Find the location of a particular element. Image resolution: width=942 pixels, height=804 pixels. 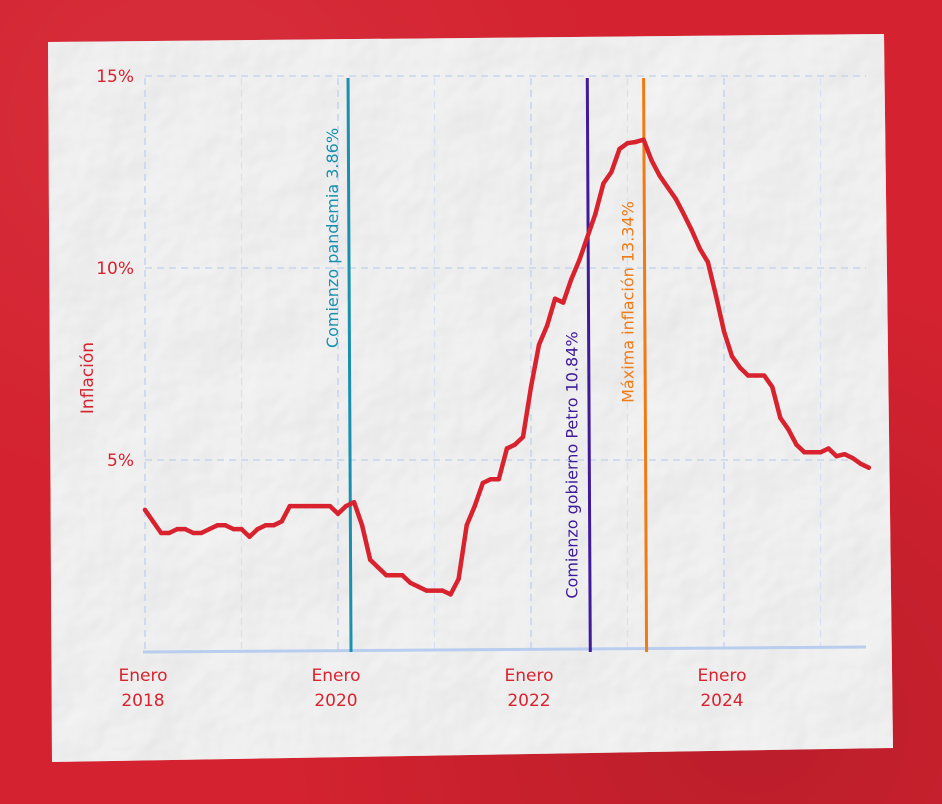

annotation-label: Comienzo gobierno Petro 10.84% is located at coordinates (571, 464).